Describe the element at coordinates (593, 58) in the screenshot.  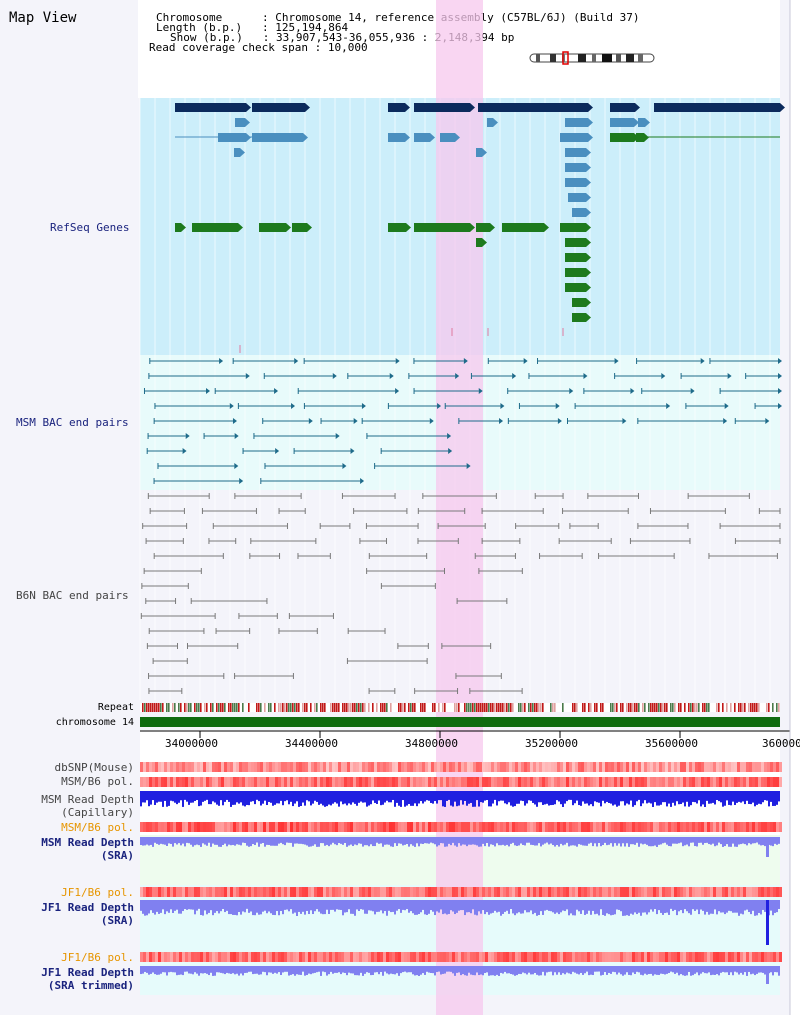
I see `chromosome-ideogram` at that location.